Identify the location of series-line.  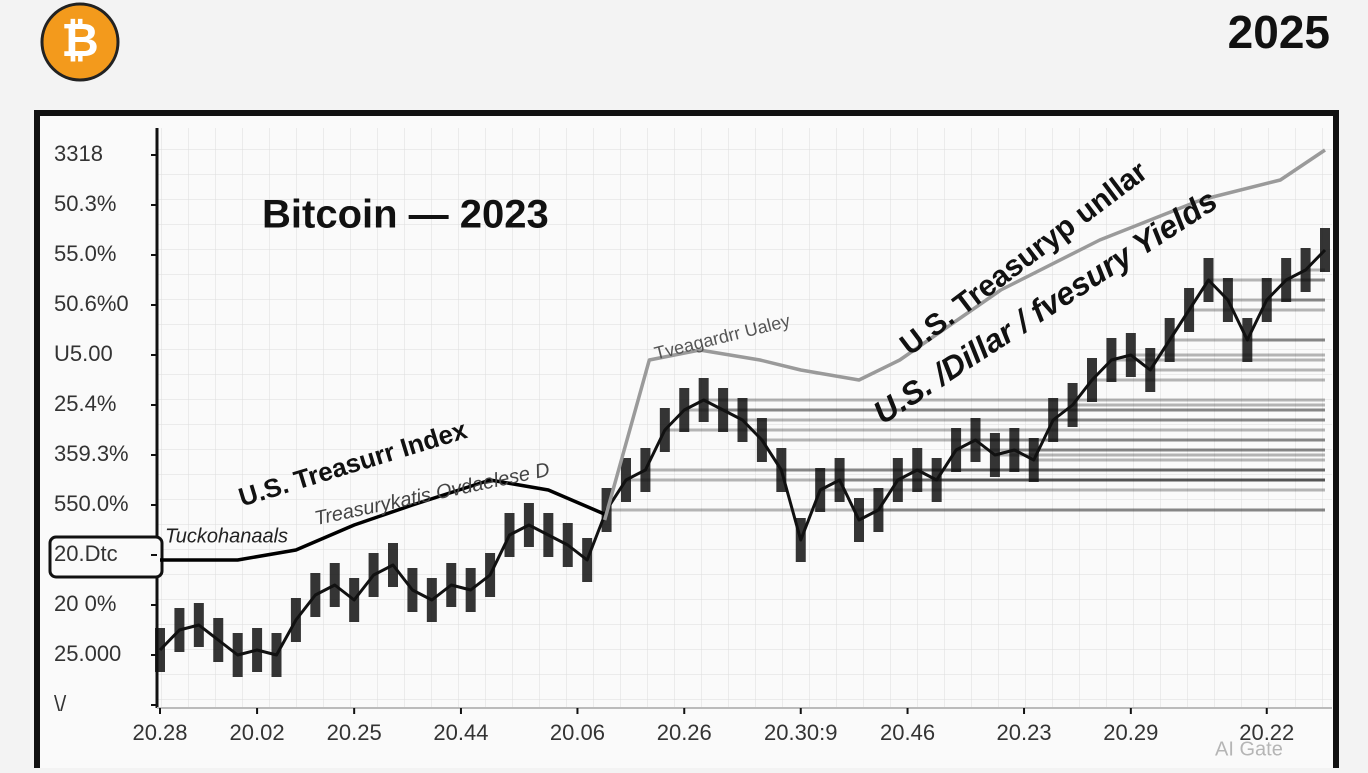
(384, 520).